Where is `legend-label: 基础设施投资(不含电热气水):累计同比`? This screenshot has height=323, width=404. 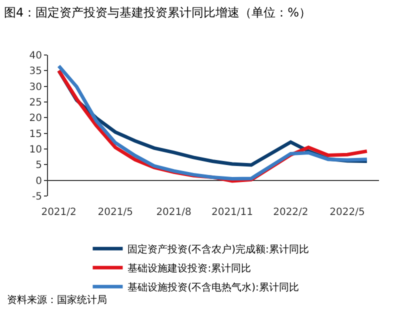
legend-label: 基础设施投资(不含电热气水):累计同比 is located at coordinates (213, 287).